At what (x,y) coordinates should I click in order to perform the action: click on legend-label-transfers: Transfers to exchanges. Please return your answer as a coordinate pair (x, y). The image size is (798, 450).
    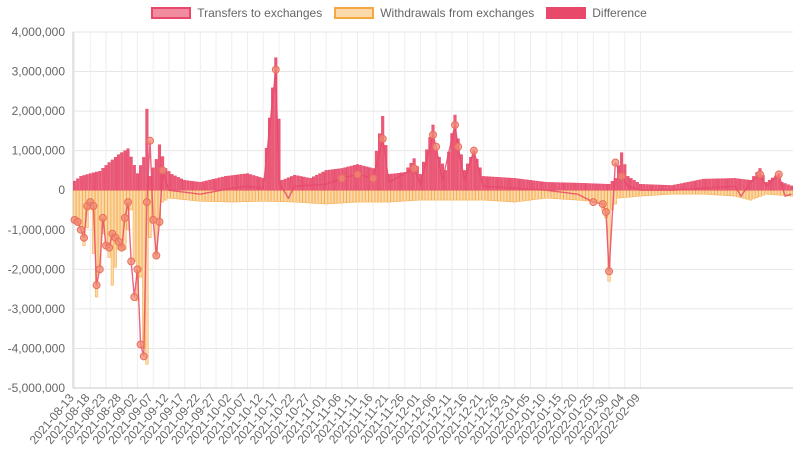
    Looking at the image, I should click on (260, 13).